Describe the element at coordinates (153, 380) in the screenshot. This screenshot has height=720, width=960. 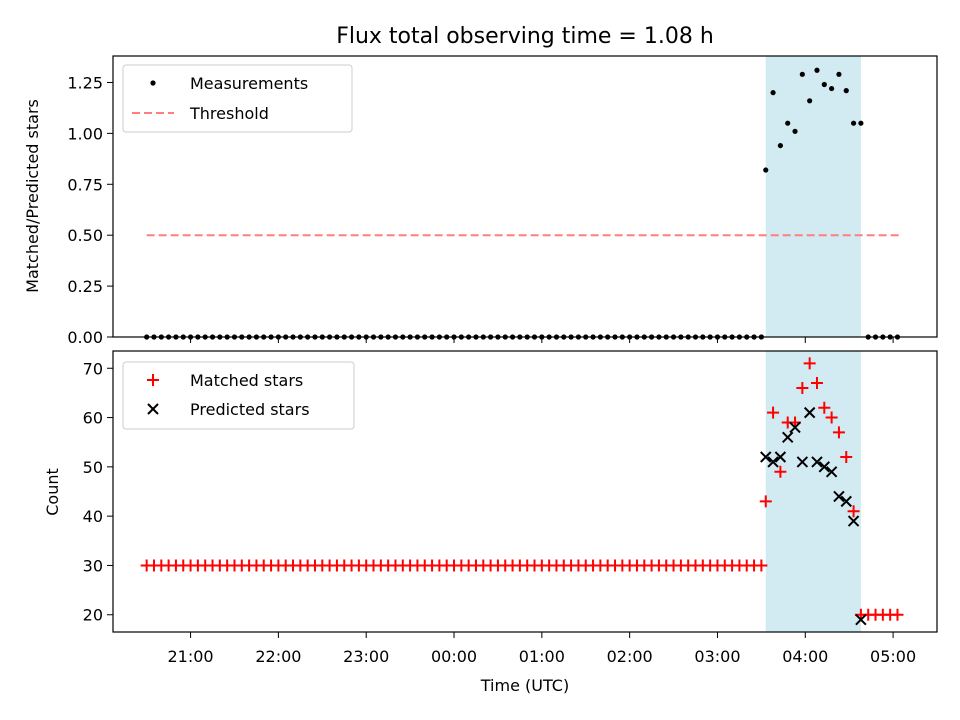
I see `legend-matched-marker` at that location.